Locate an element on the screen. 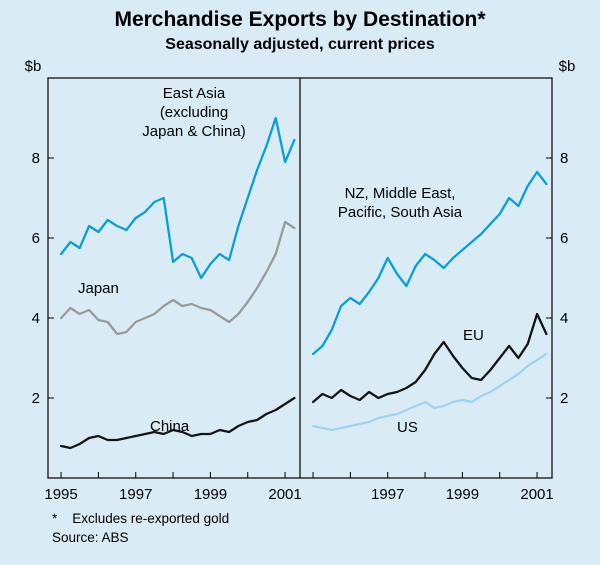 This screenshot has width=600, height=565. series-line-china is located at coordinates (177, 423).